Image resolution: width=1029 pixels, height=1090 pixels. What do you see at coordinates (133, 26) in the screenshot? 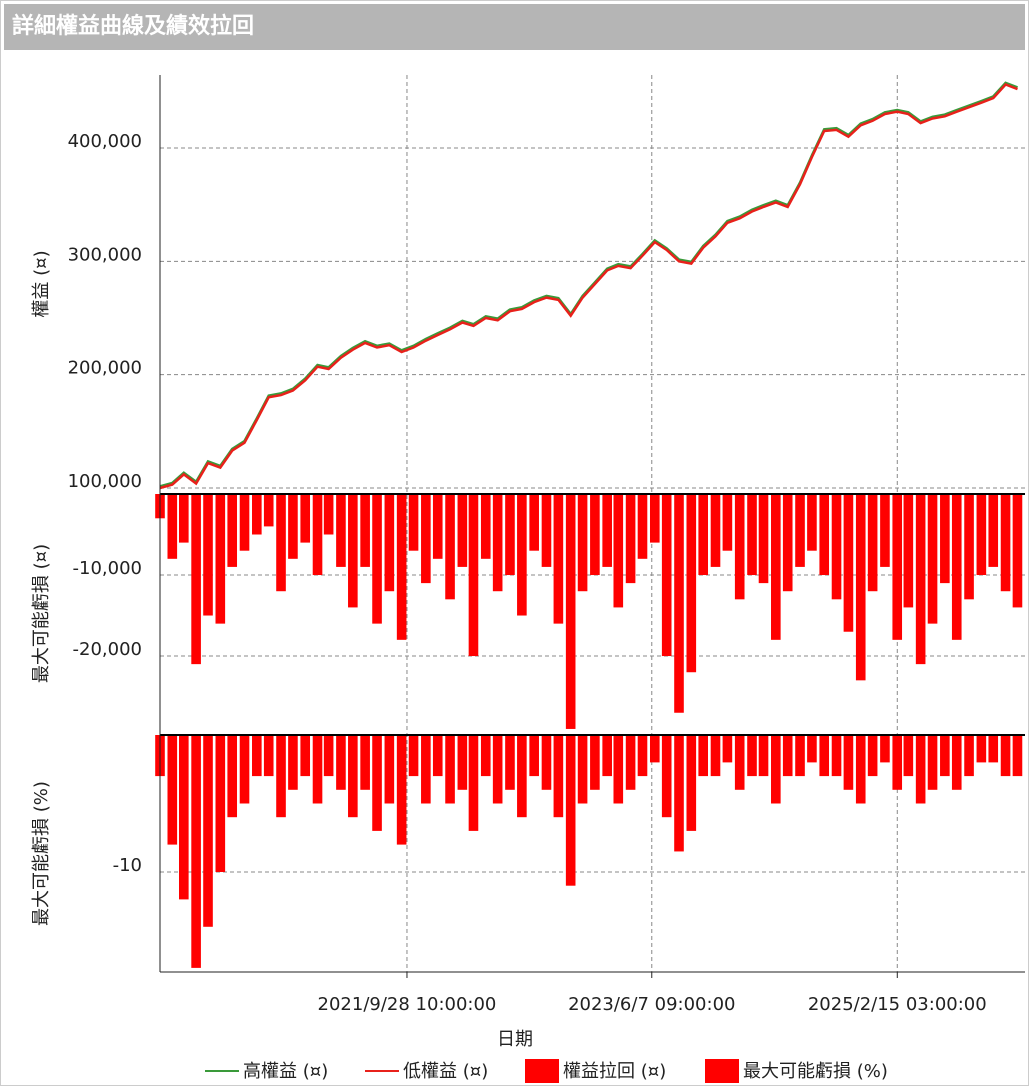
I see `title: 詳細權益曲線及績效拉回` at bounding box center [133, 26].